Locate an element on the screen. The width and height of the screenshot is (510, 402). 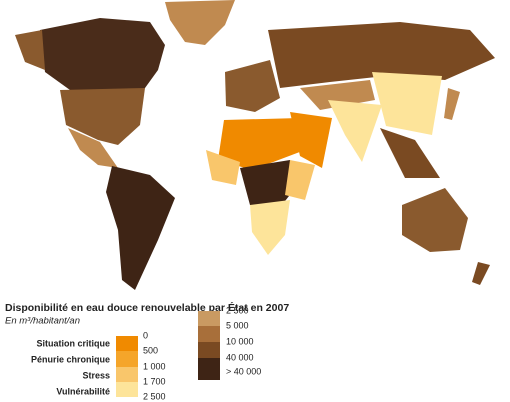
legend-threshold: 1 700 is located at coordinates (154, 381).